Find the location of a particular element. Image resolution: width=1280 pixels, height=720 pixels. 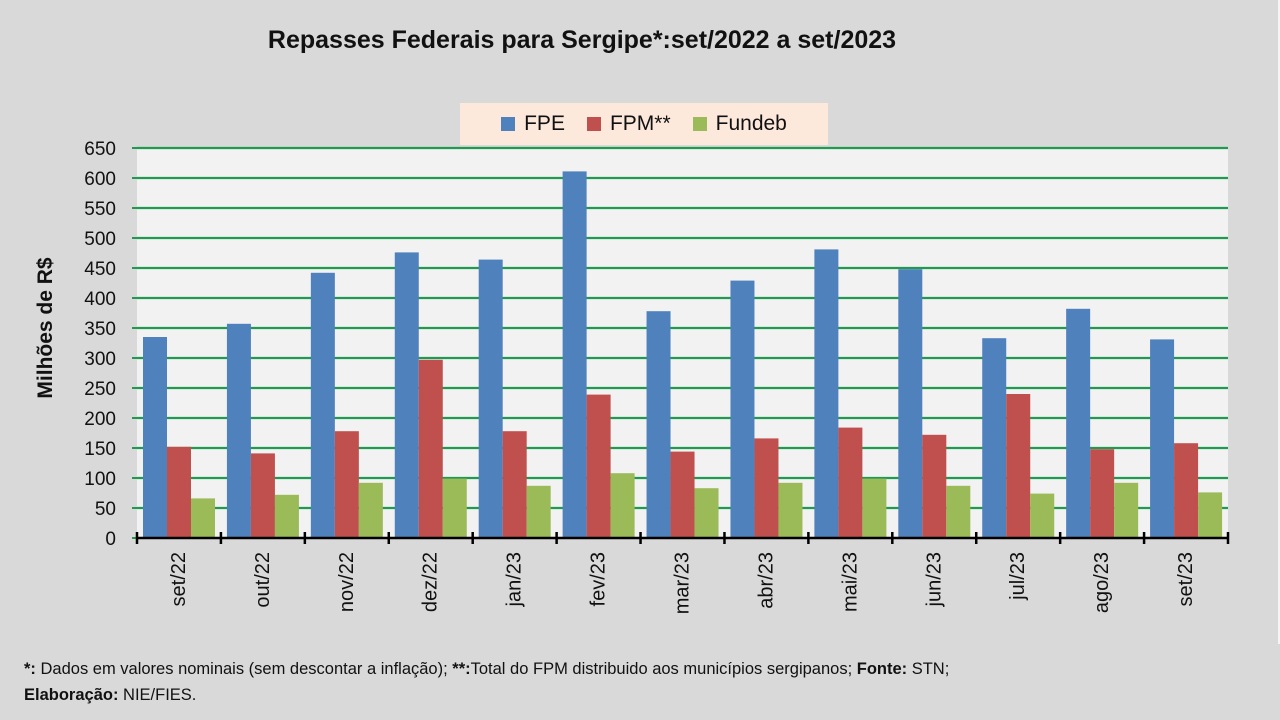

source-text: STN; is located at coordinates (928, 669).